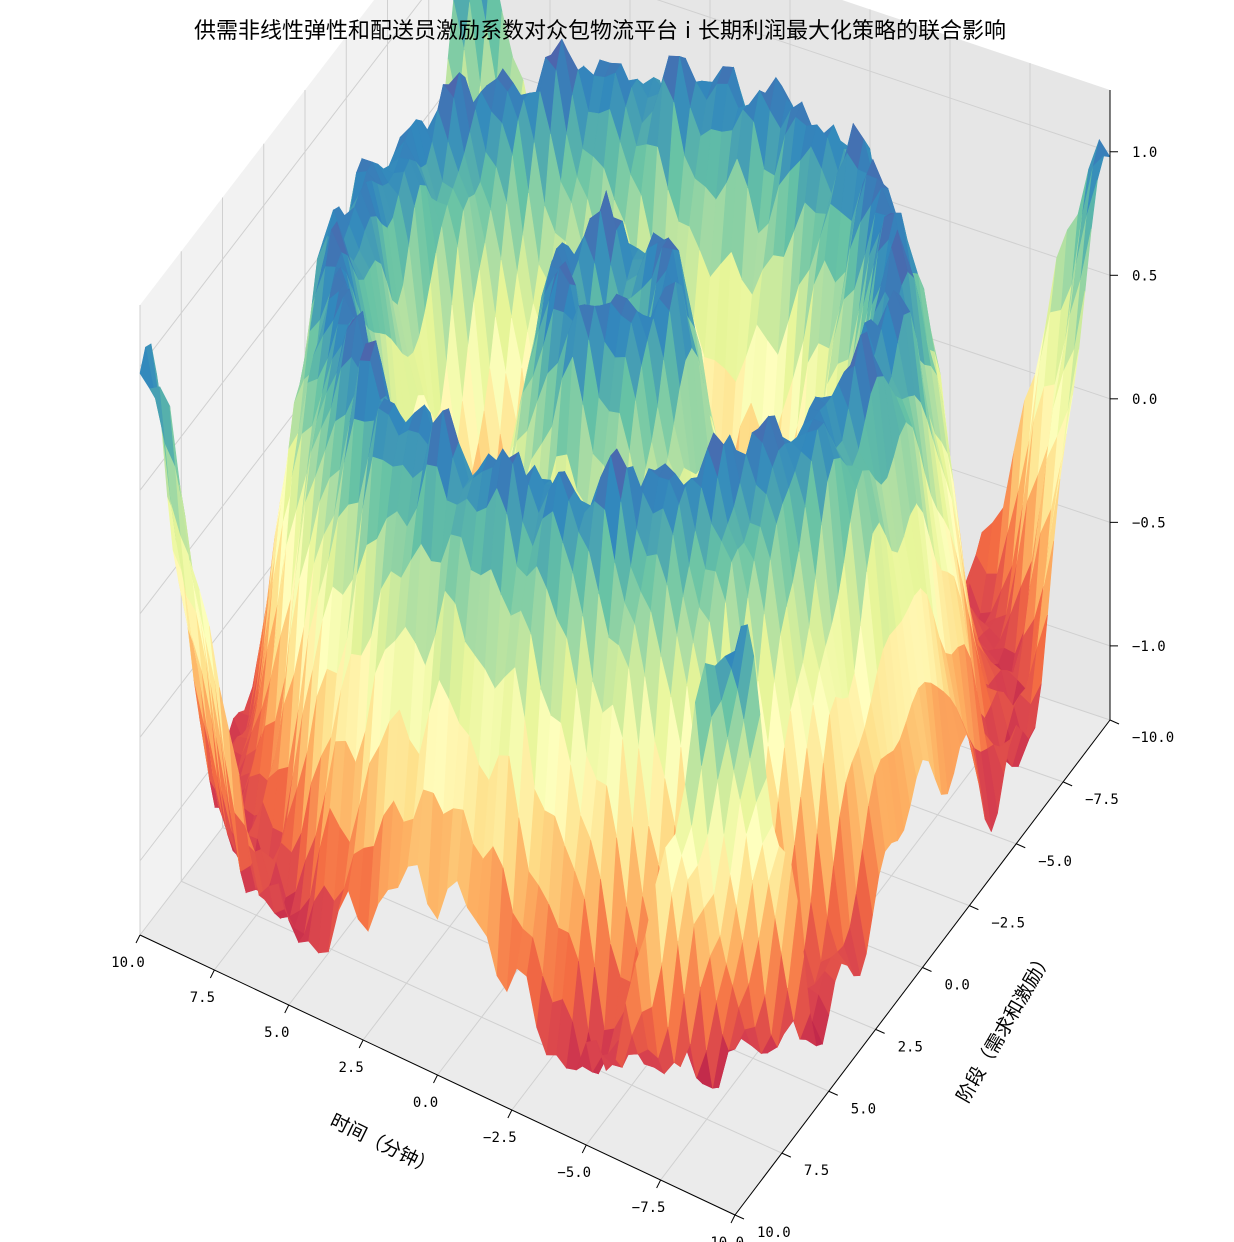 The image size is (1234, 1242). I want to click on x-axis-label: 时间（分钟）, so click(383, 1145).